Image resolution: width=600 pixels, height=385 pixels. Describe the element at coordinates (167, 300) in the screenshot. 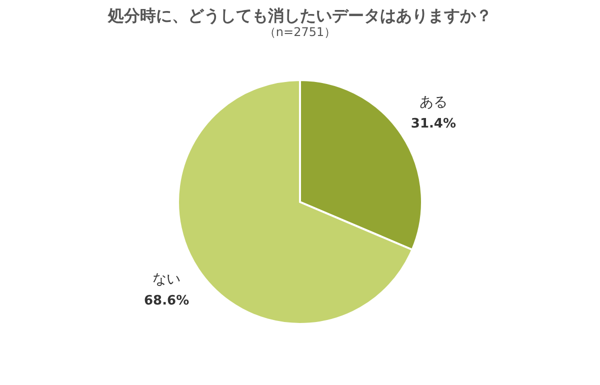

I see `data-label: 68.6%` at that location.